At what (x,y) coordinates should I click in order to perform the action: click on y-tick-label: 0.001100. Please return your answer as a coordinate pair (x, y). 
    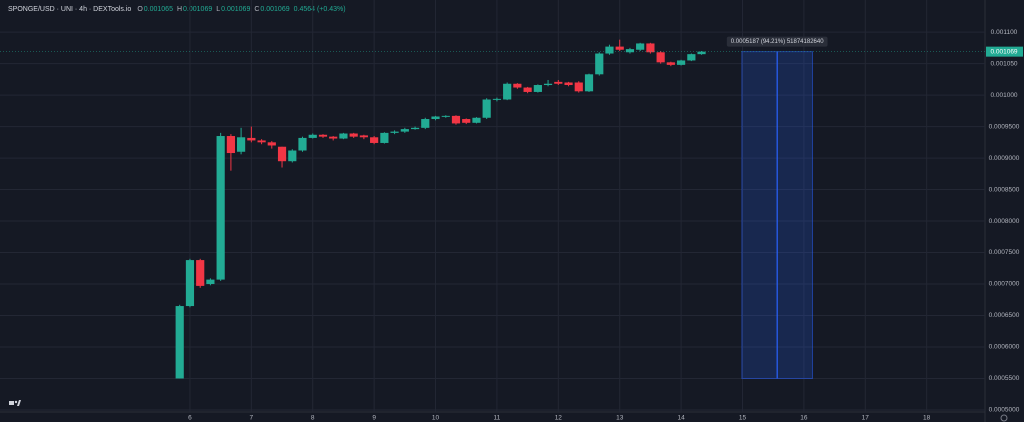
    Looking at the image, I should click on (1004, 32).